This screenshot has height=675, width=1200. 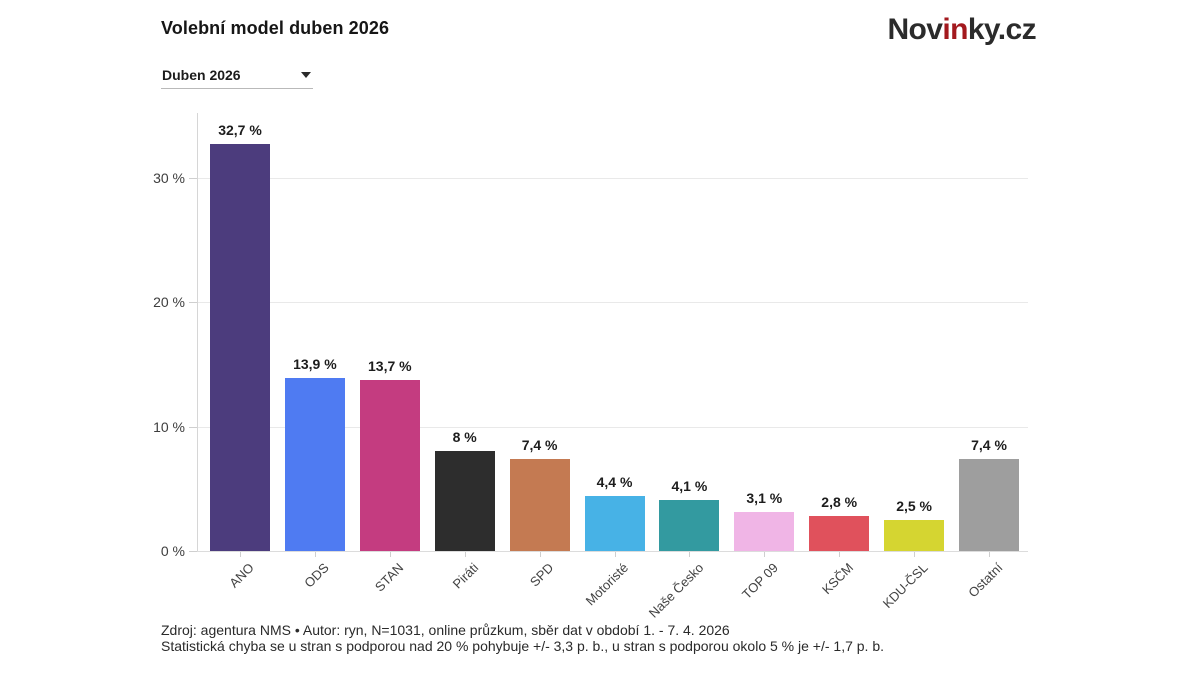 What do you see at coordinates (464, 437) in the screenshot?
I see `bar-value-label: 8 %` at bounding box center [464, 437].